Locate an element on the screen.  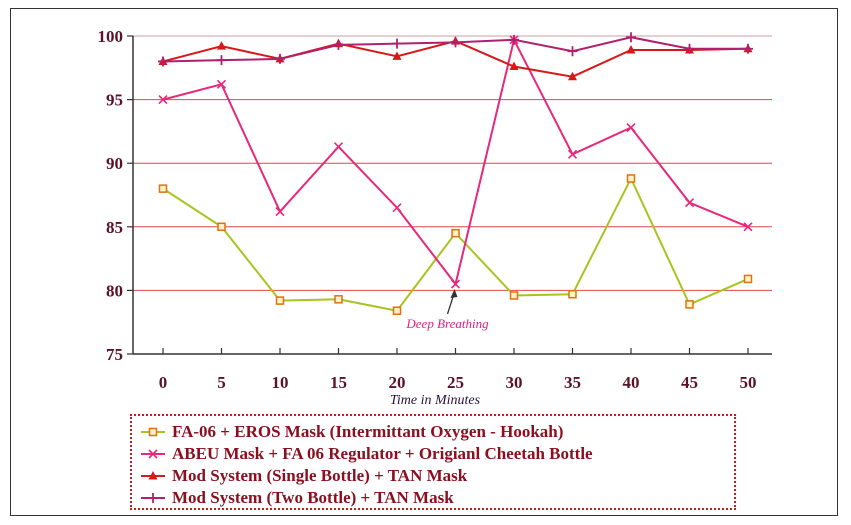
annotation-arrowhead is located at coordinates (454, 294).